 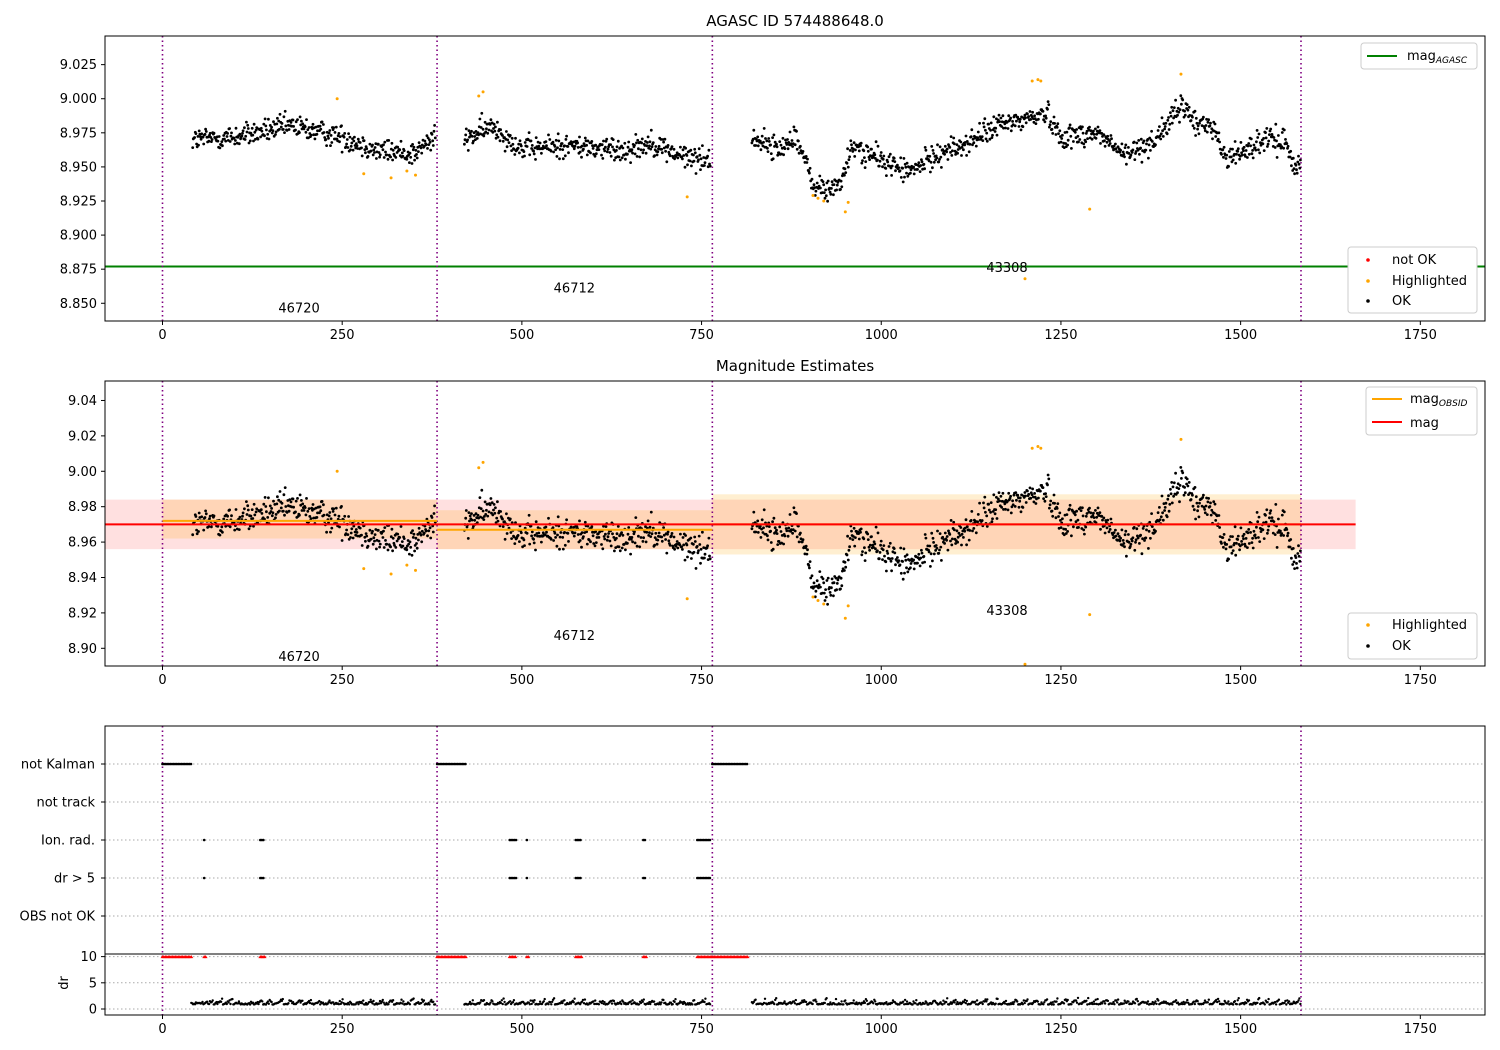 What do you see at coordinates (646, 957) in the screenshot?
I see `dr-capped-marker` at bounding box center [646, 957].